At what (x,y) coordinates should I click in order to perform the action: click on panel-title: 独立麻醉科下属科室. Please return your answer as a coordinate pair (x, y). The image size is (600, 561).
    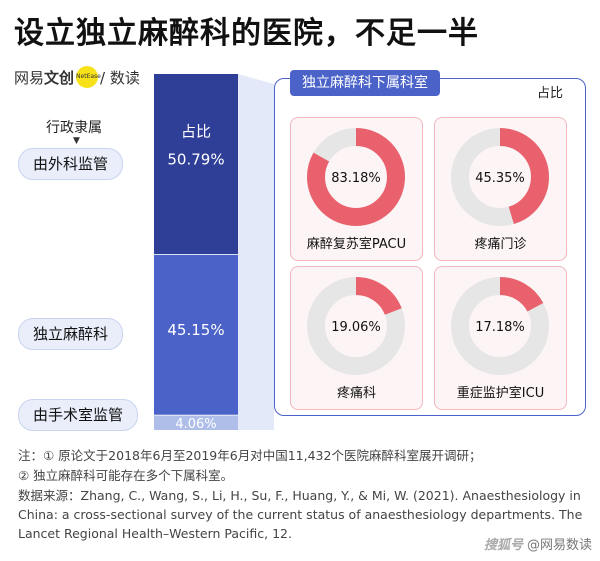
    Looking at the image, I should click on (365, 83).